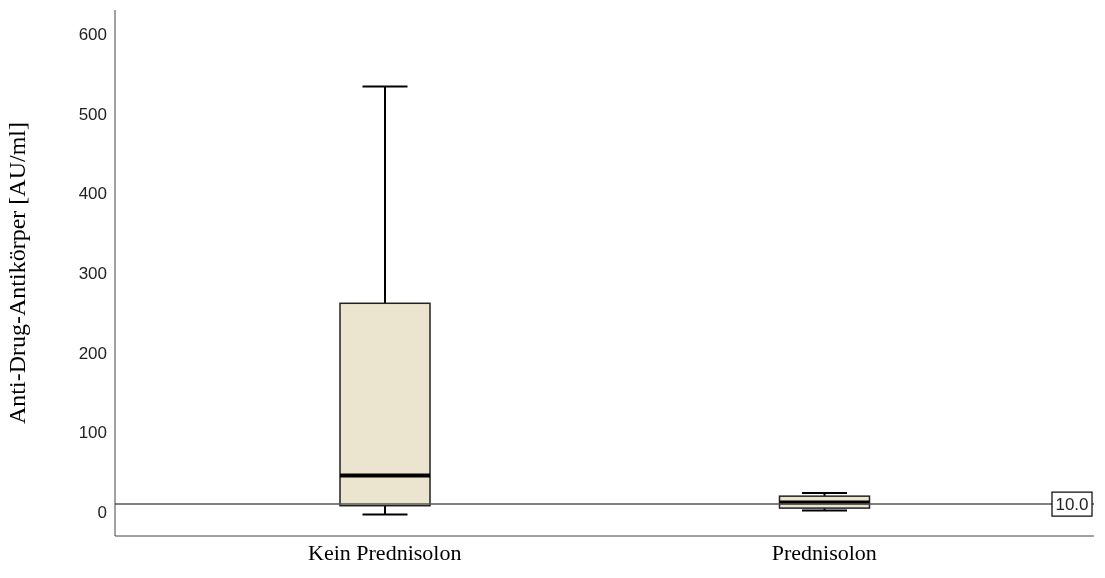  I want to click on y-tick-label: 0, so click(102, 513).